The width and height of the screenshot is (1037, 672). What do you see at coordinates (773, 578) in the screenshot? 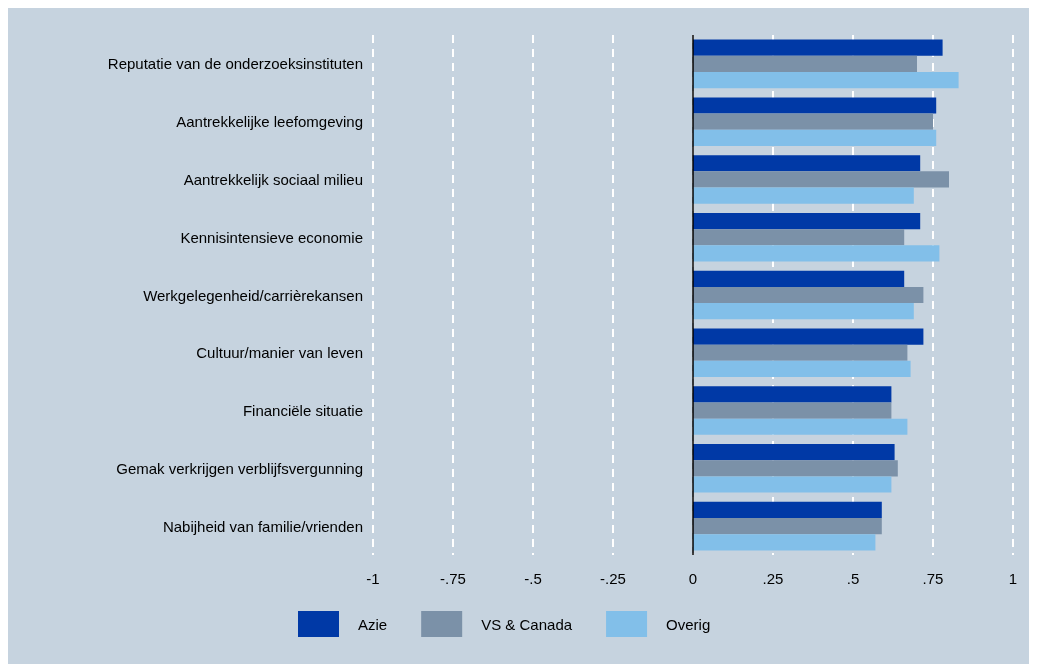
I see `x-tick-label: .25` at bounding box center [773, 578].